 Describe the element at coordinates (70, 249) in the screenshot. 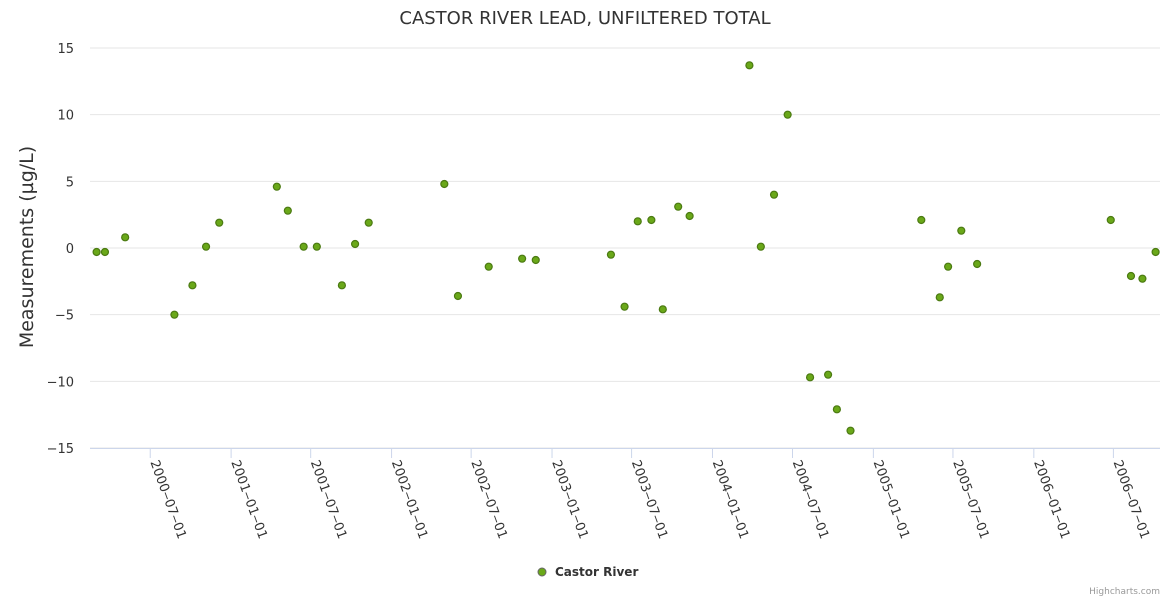

I see `y-tick-label: 0` at that location.